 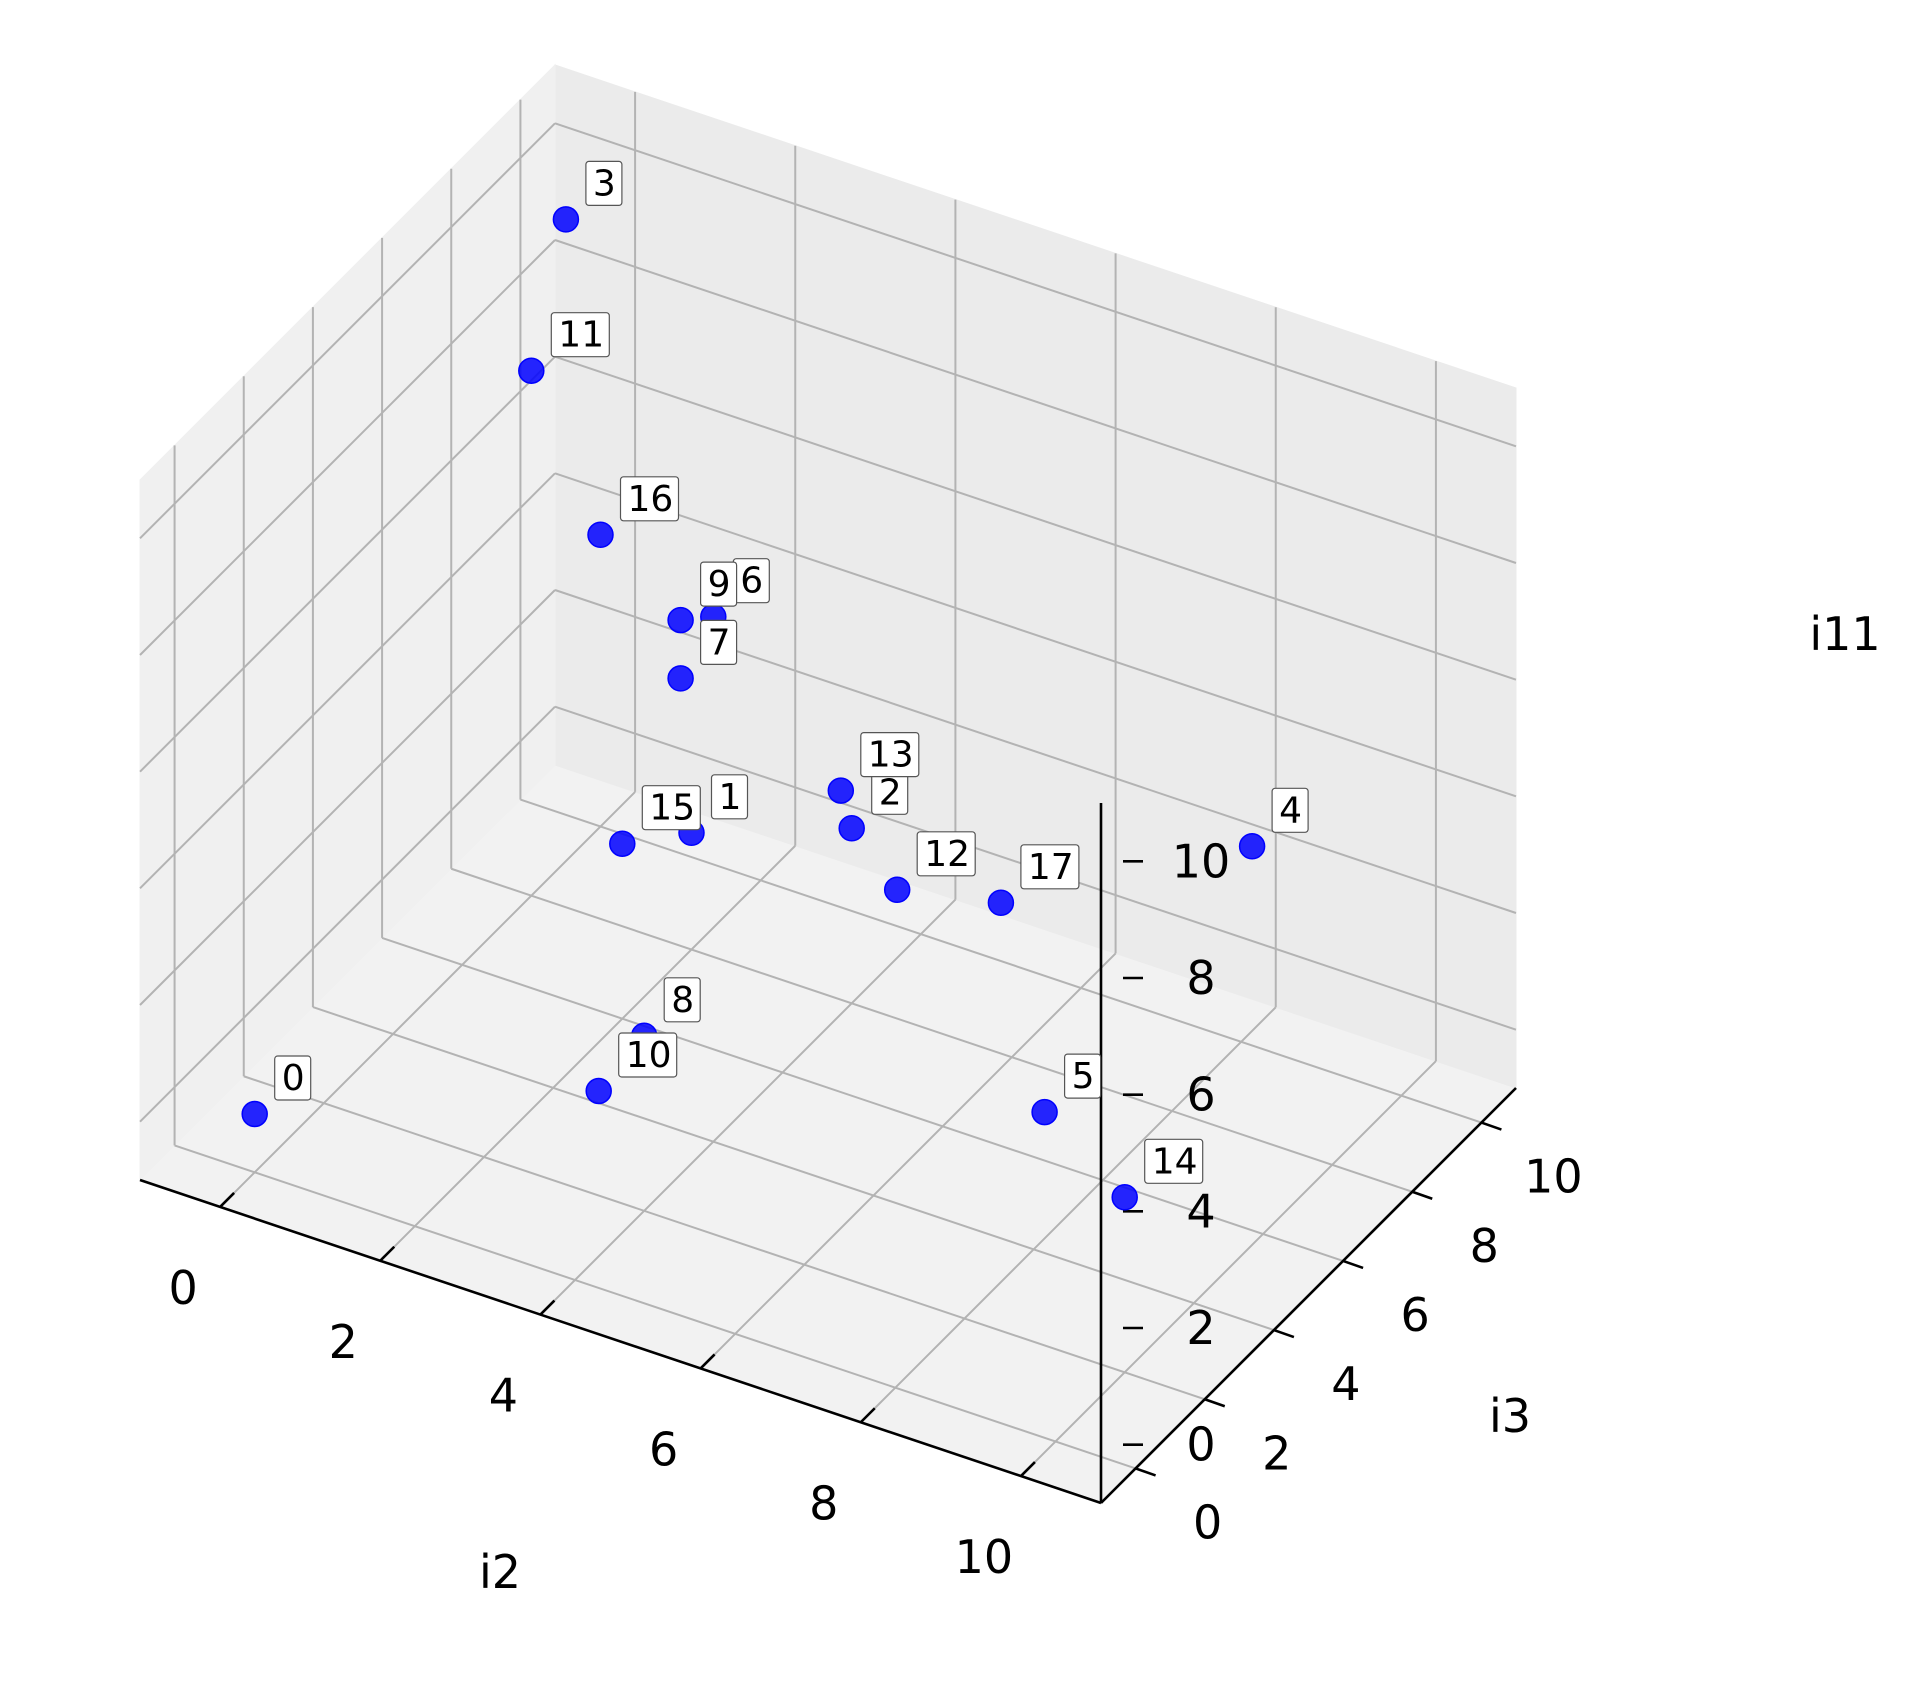 I want to click on z-tick-label: 2, so click(x=1200, y=1328).